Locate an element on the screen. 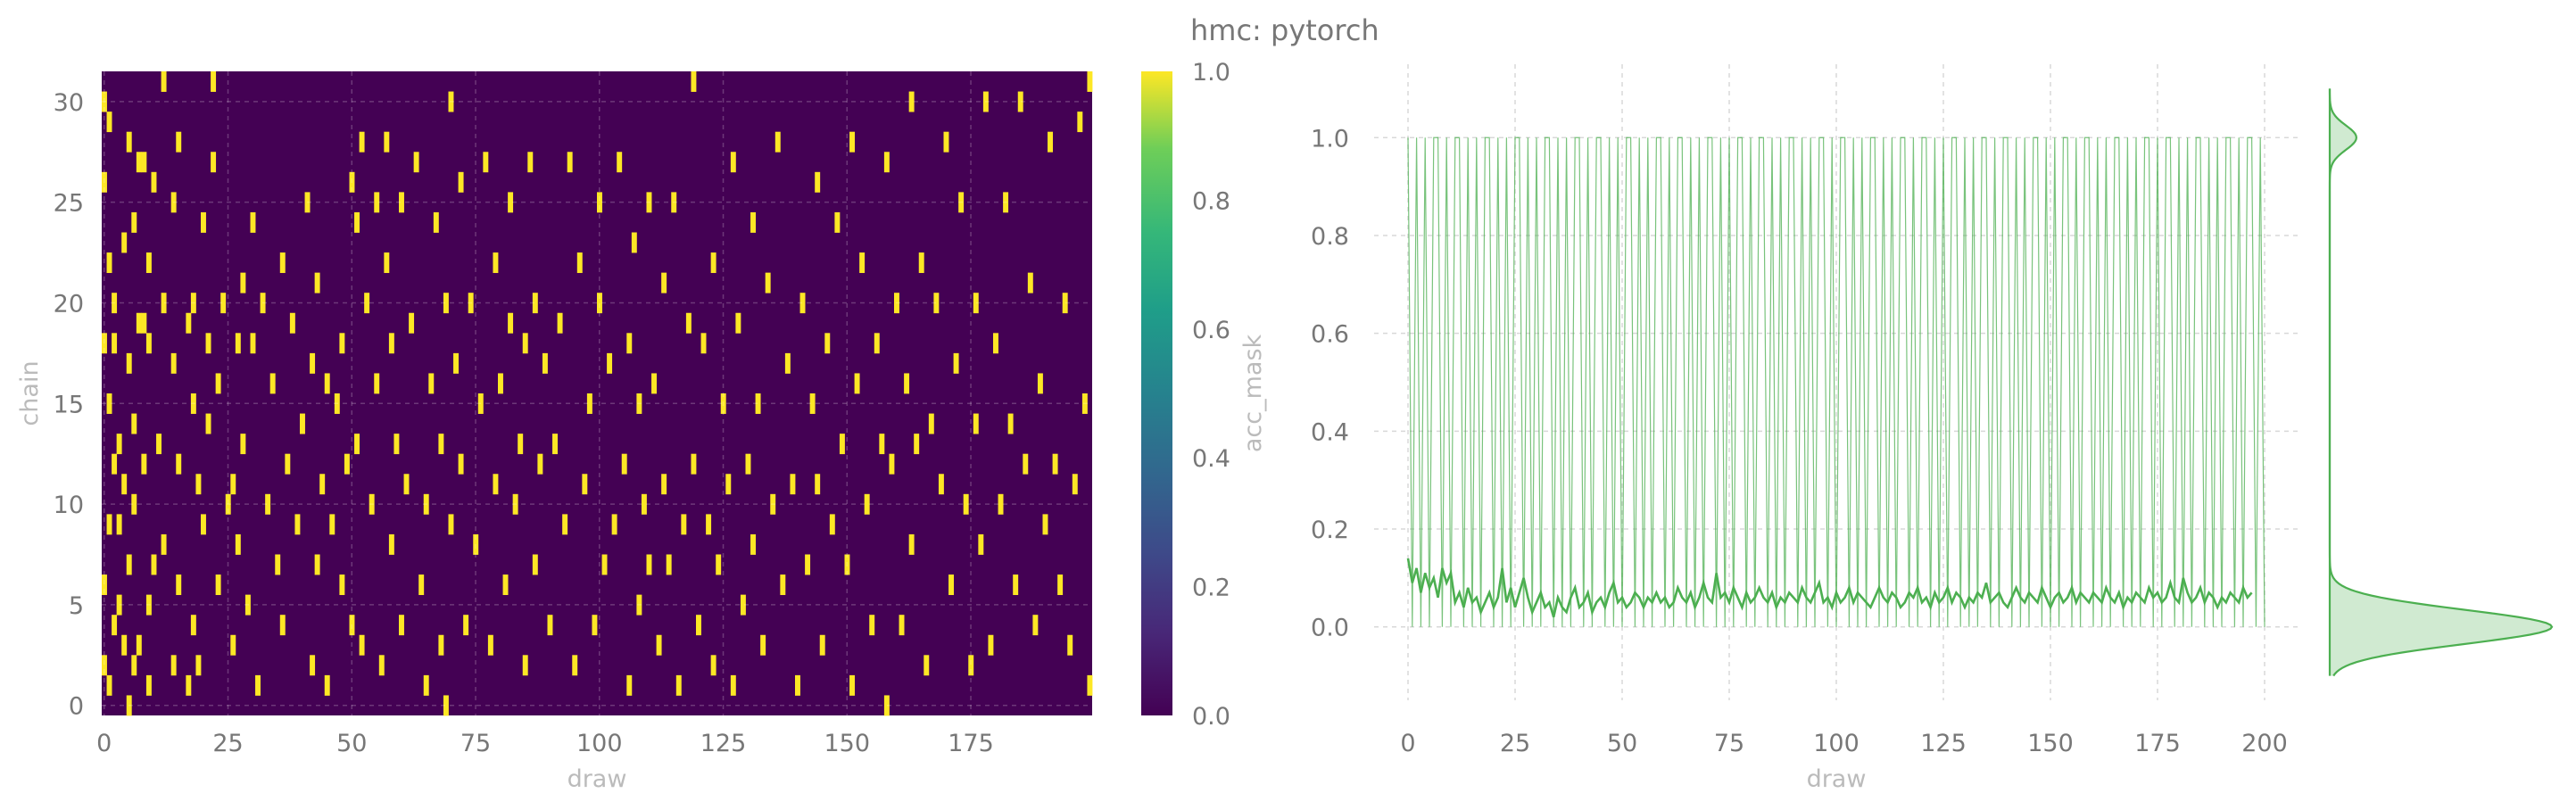 The width and height of the screenshot is (2576, 810). heatmap-y-tick: 15 is located at coordinates (69, 404).